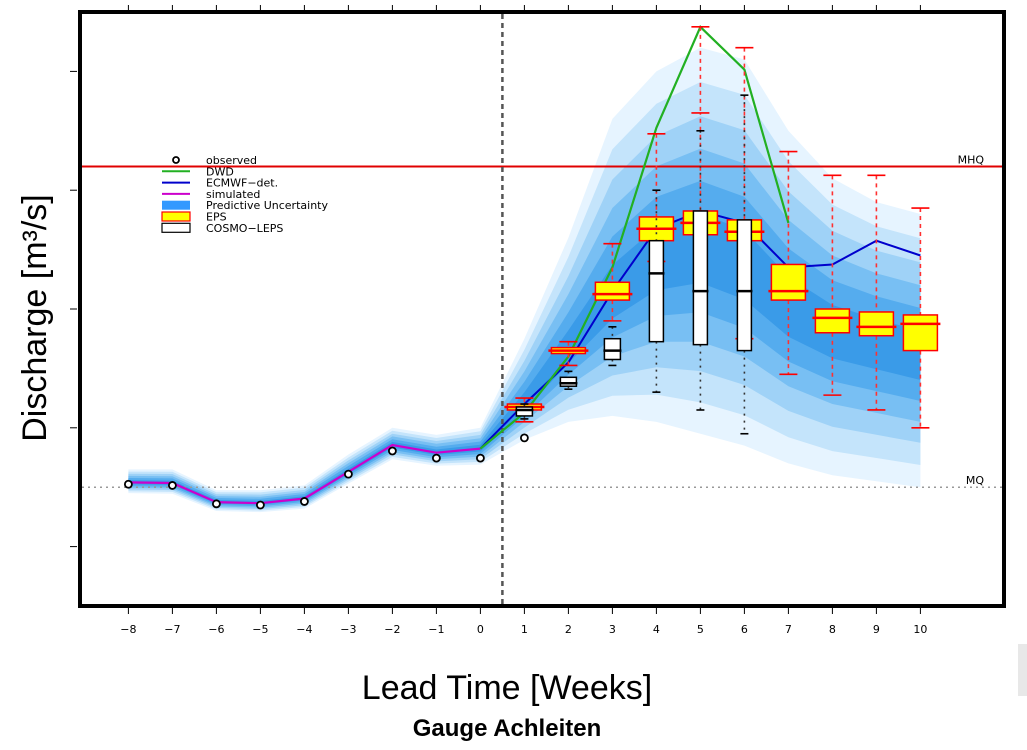  Describe the element at coordinates (700, 629) in the screenshot. I see `x-tick-label: 5` at that location.